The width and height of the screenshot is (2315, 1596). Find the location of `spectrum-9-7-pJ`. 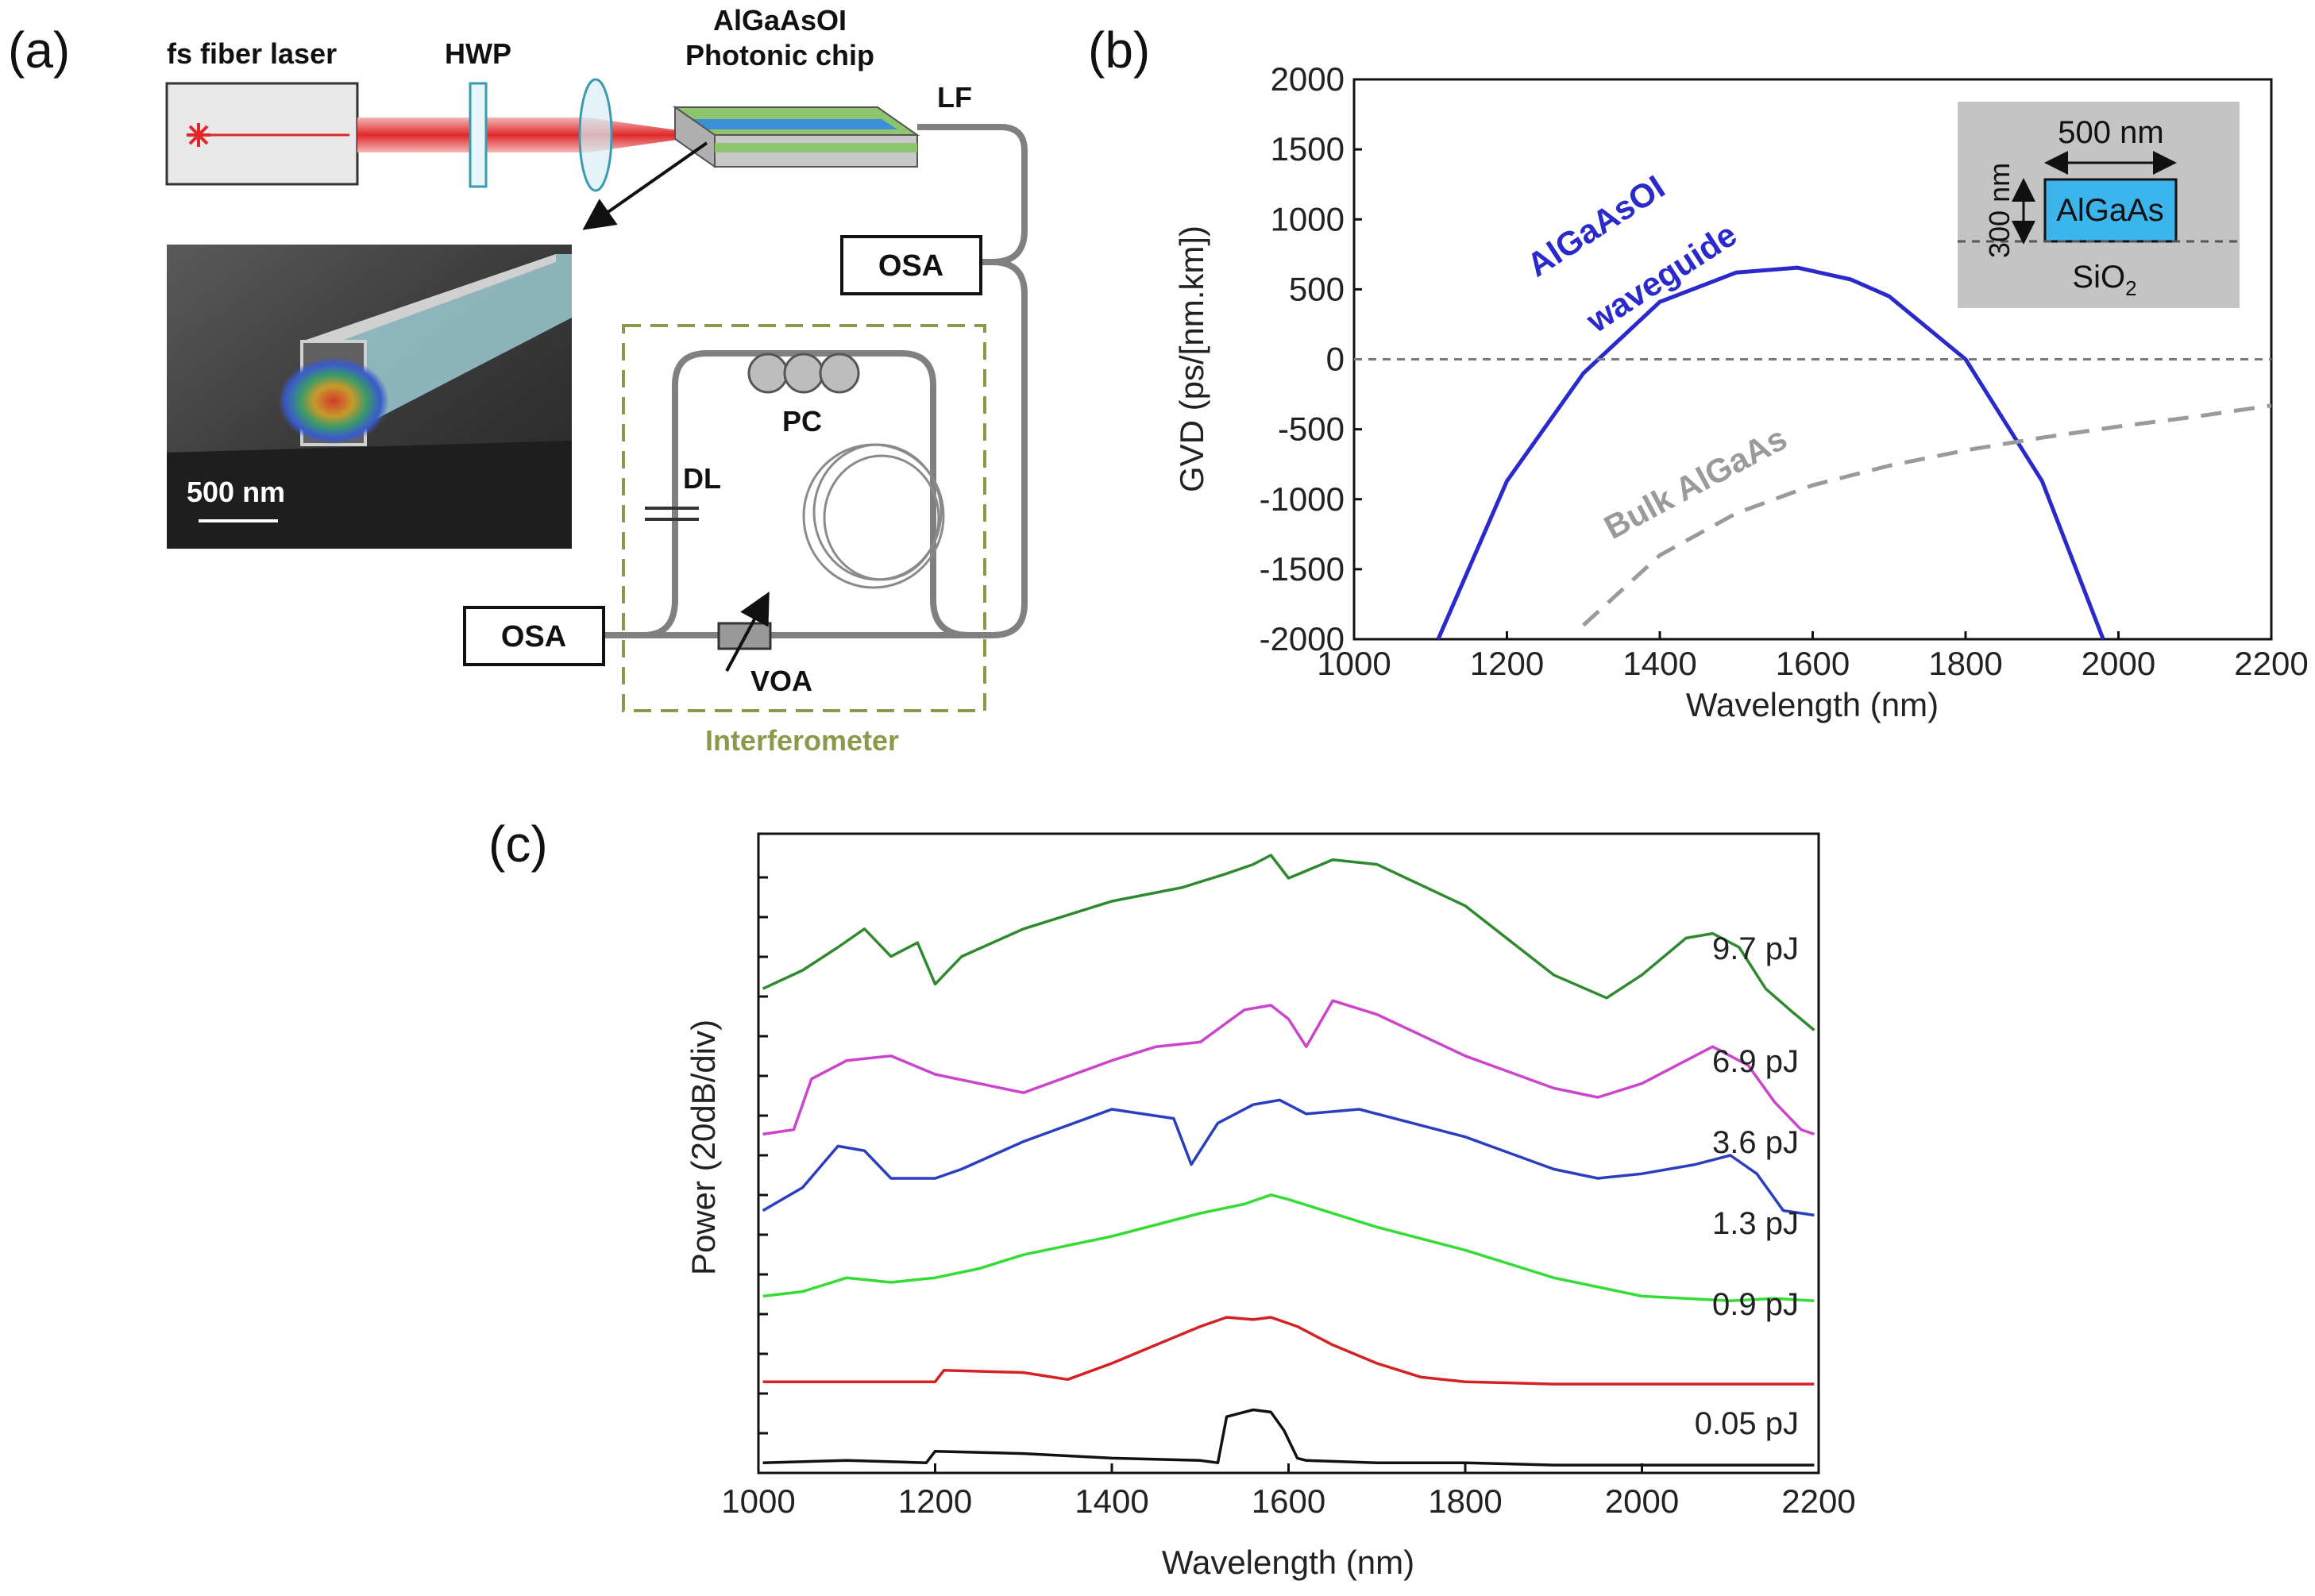

spectrum-9-7-pJ is located at coordinates (1288, 942).